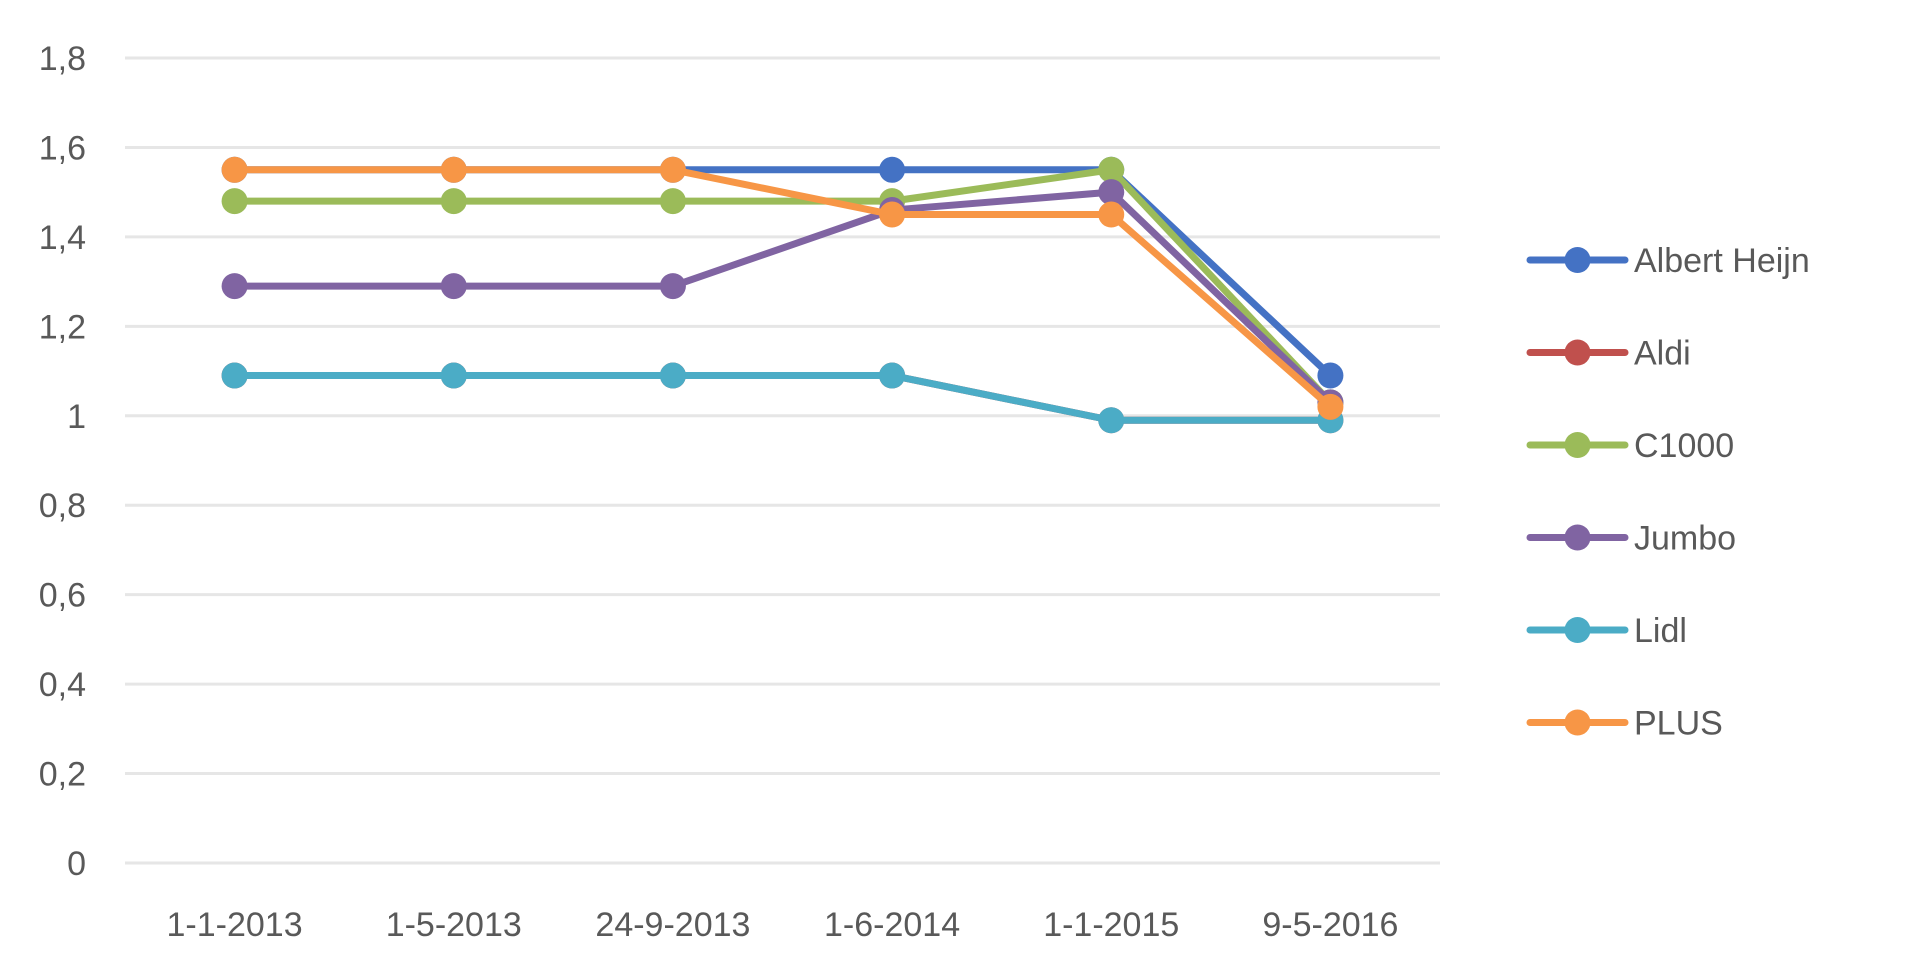 The height and width of the screenshot is (977, 1920). I want to click on series-line-lidl, so click(782, 398).